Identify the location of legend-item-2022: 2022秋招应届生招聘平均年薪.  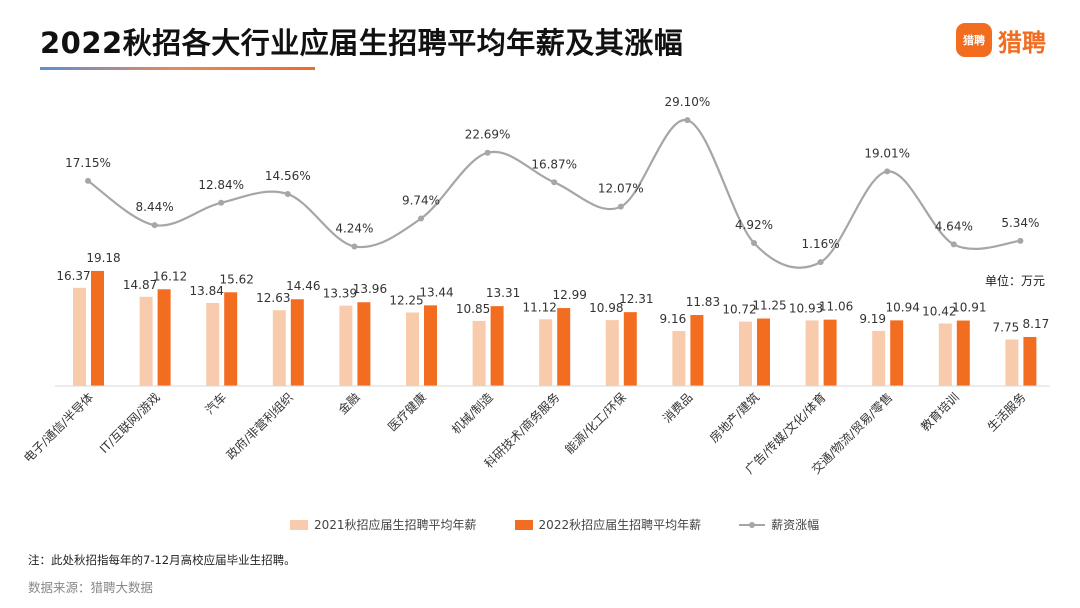
(608, 524).